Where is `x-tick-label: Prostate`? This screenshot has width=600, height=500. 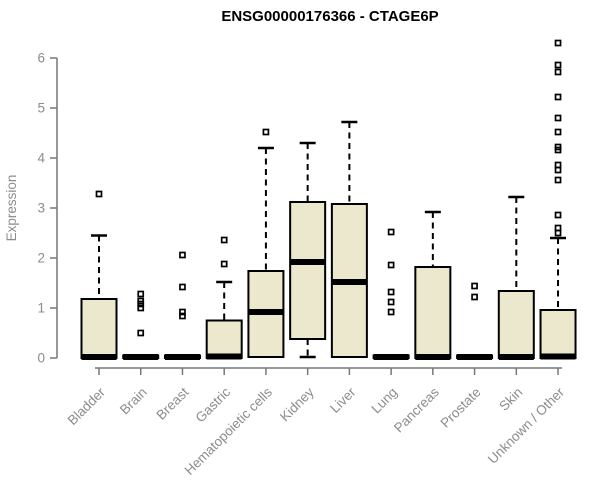
x-tick-label: Prostate is located at coordinates (461, 408).